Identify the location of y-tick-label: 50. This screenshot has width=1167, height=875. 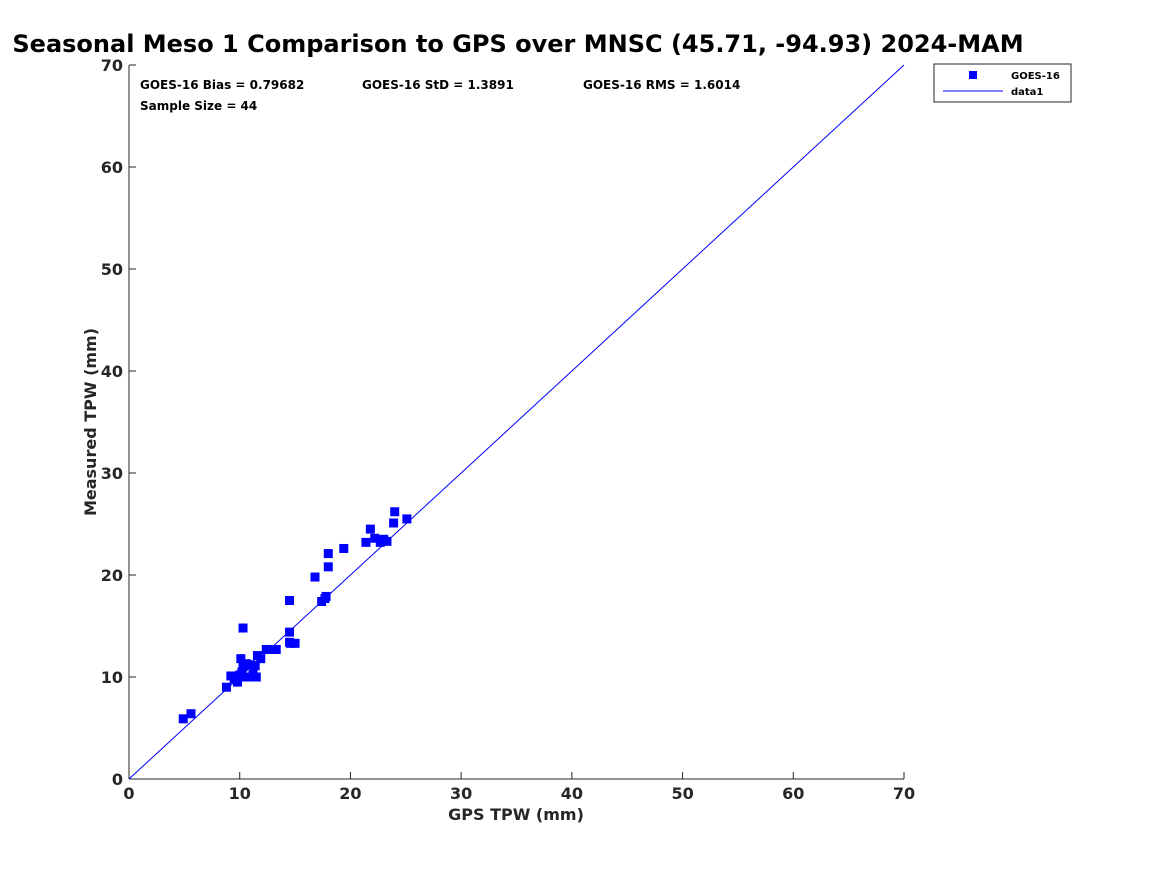
(112, 269).